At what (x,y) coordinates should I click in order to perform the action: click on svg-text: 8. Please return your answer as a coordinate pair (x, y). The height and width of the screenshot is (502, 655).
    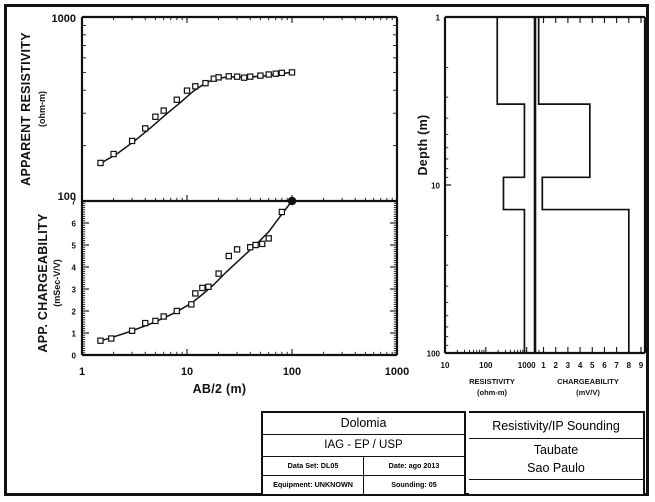
    Looking at the image, I should click on (629, 365).